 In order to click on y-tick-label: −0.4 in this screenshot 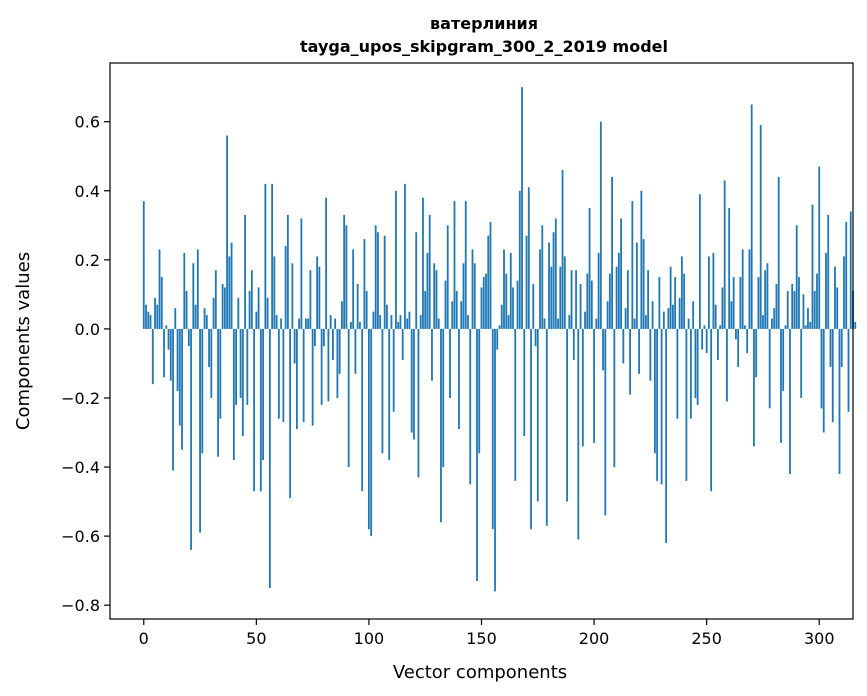, I will do `click(80, 467)`.